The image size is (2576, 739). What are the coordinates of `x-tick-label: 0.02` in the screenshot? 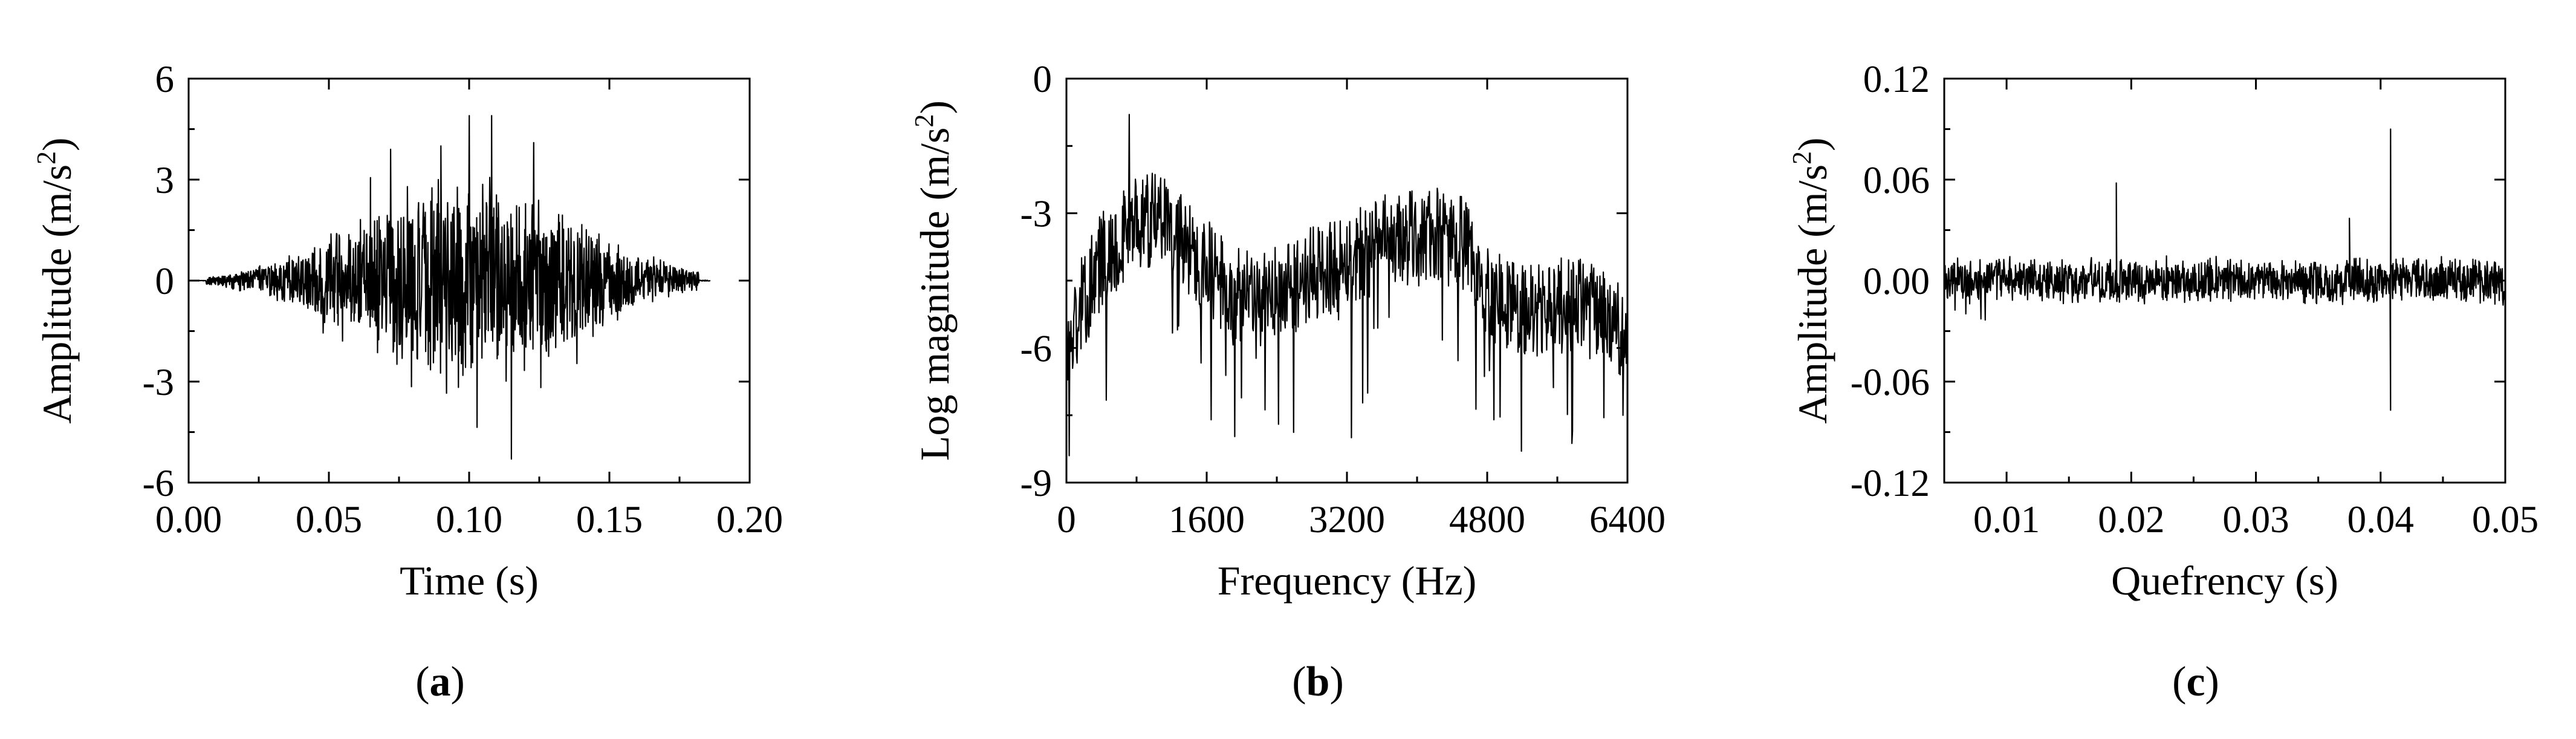 It's located at (2131, 519).